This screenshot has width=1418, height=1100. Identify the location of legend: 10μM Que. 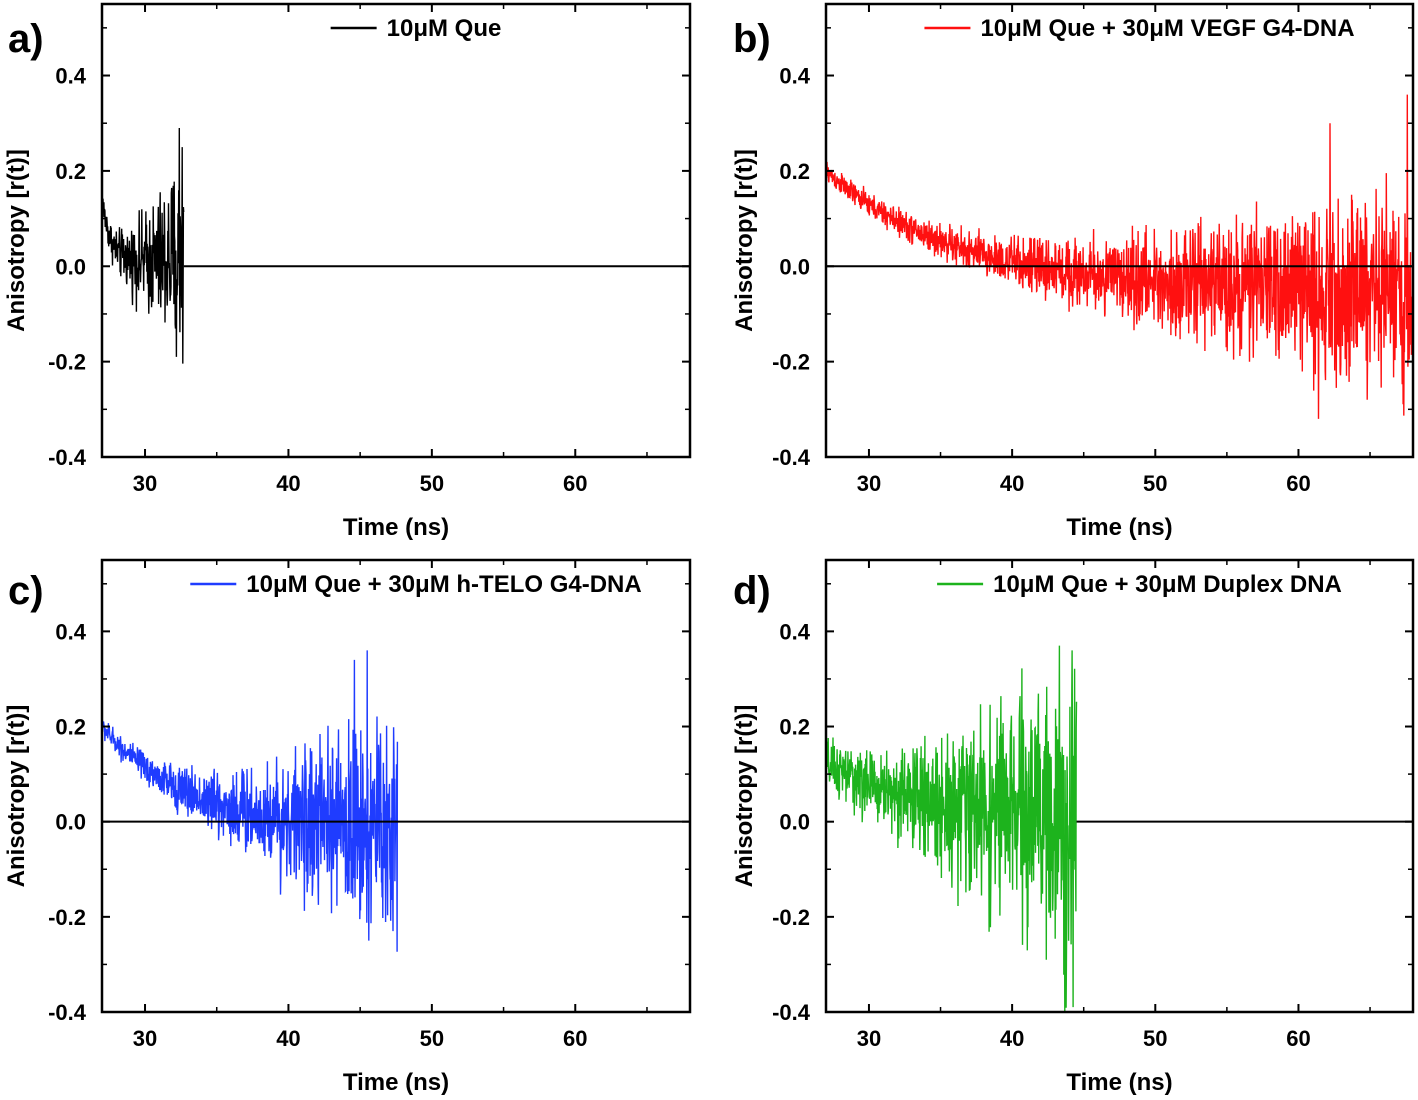
(416, 28).